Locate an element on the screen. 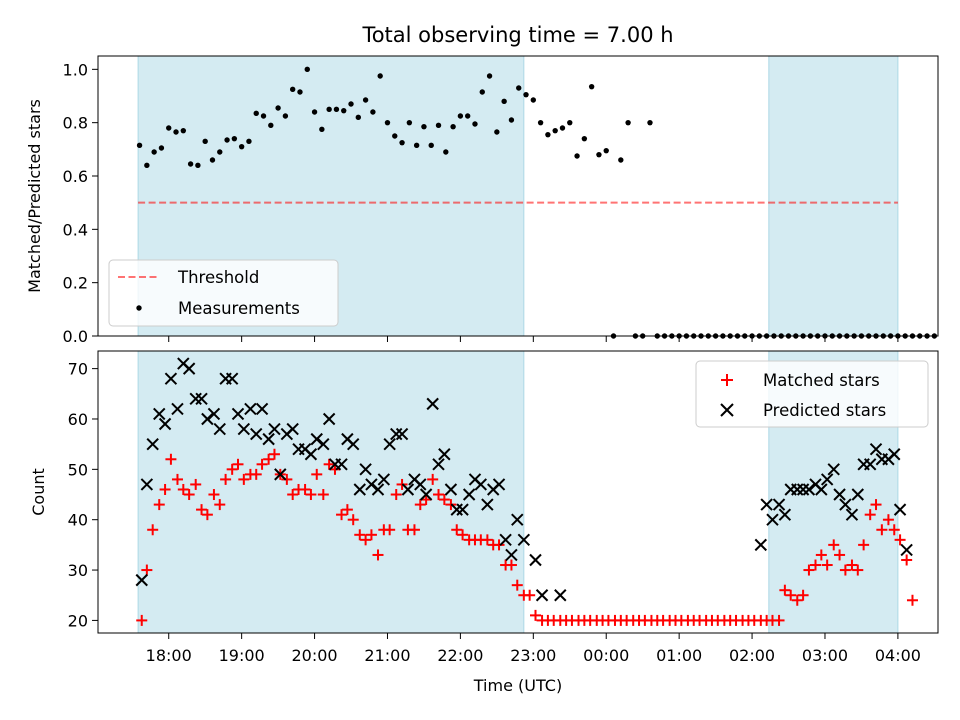  y-tick-label: 0.4 is located at coordinates (75, 229).